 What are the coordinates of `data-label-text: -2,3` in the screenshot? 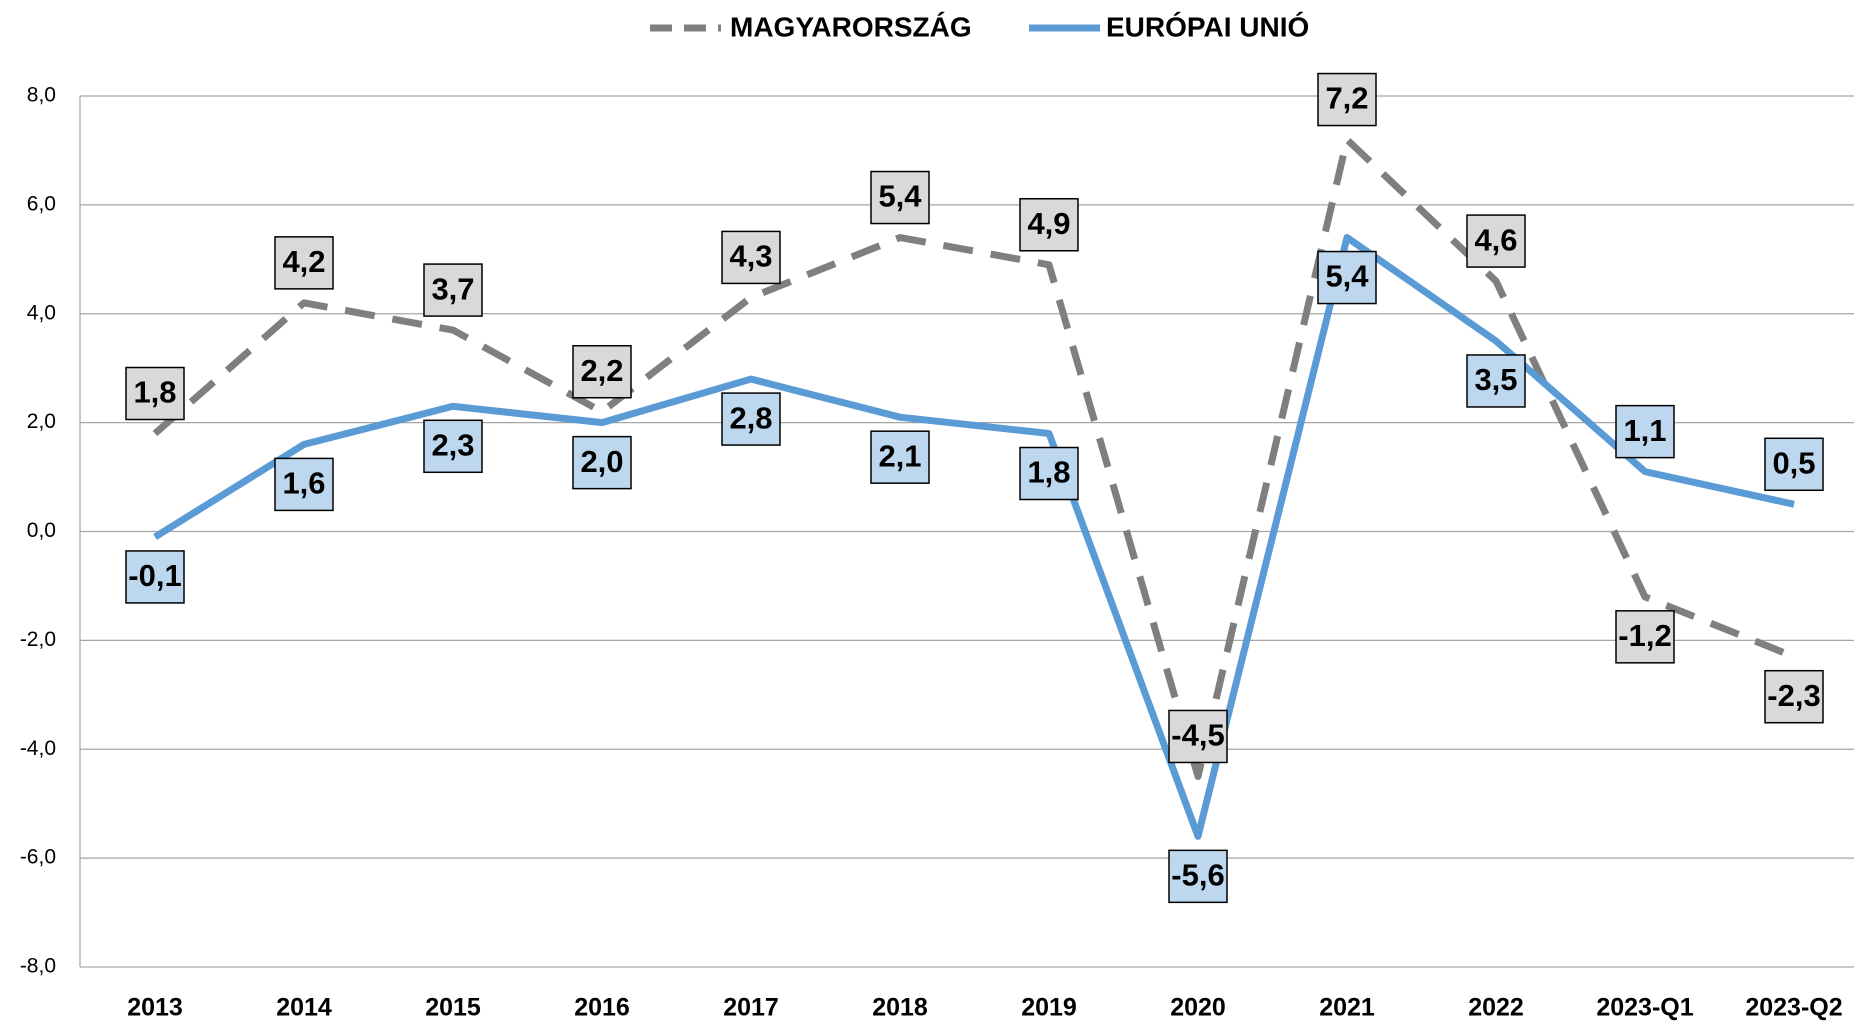 It's located at (1793, 695).